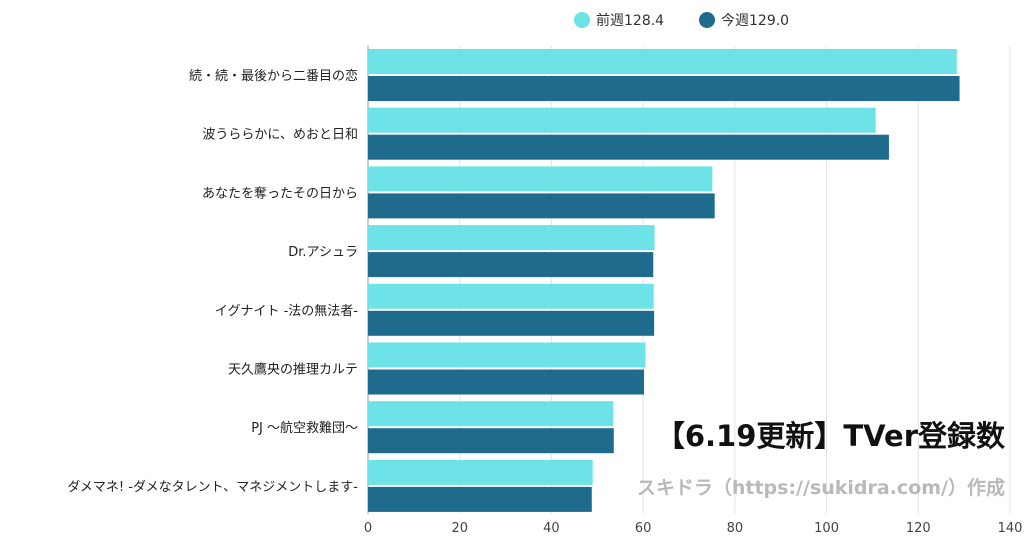 The image size is (1024, 538). I want to click on x-tick-label: 40, so click(551, 528).